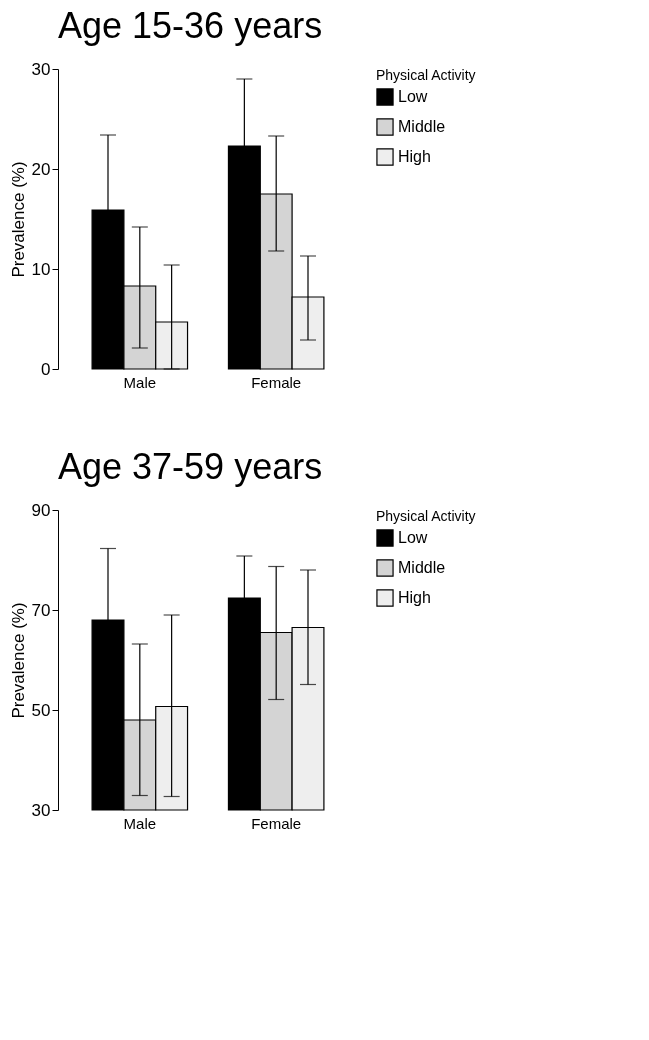 The height and width of the screenshot is (1040, 649). What do you see at coordinates (41, 610) in the screenshot?
I see `y-tick-label: 70` at bounding box center [41, 610].